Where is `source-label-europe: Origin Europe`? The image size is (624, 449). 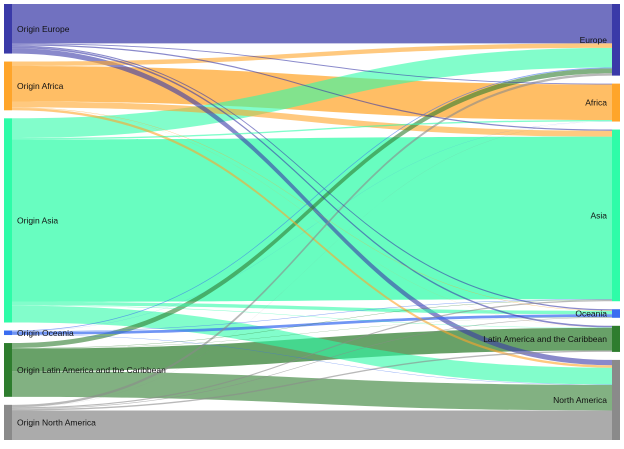 source-label-europe: Origin Europe is located at coordinates (43, 29).